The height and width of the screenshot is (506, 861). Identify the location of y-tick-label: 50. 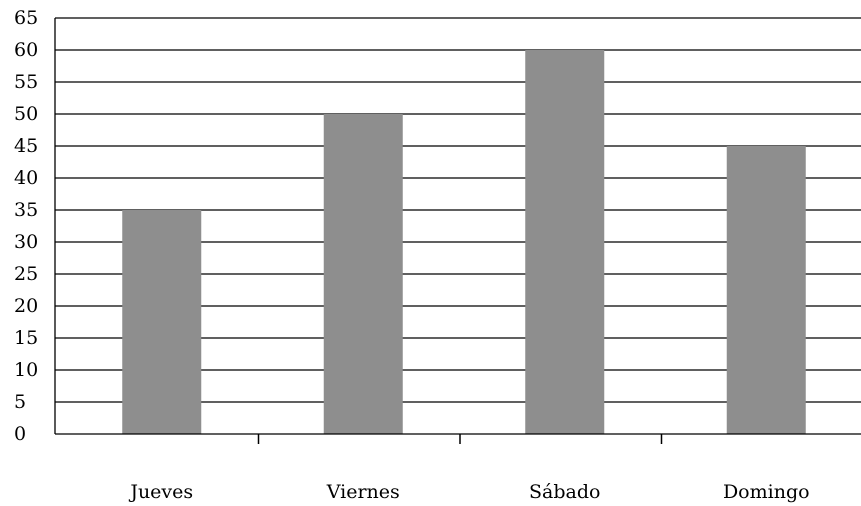
(26, 114).